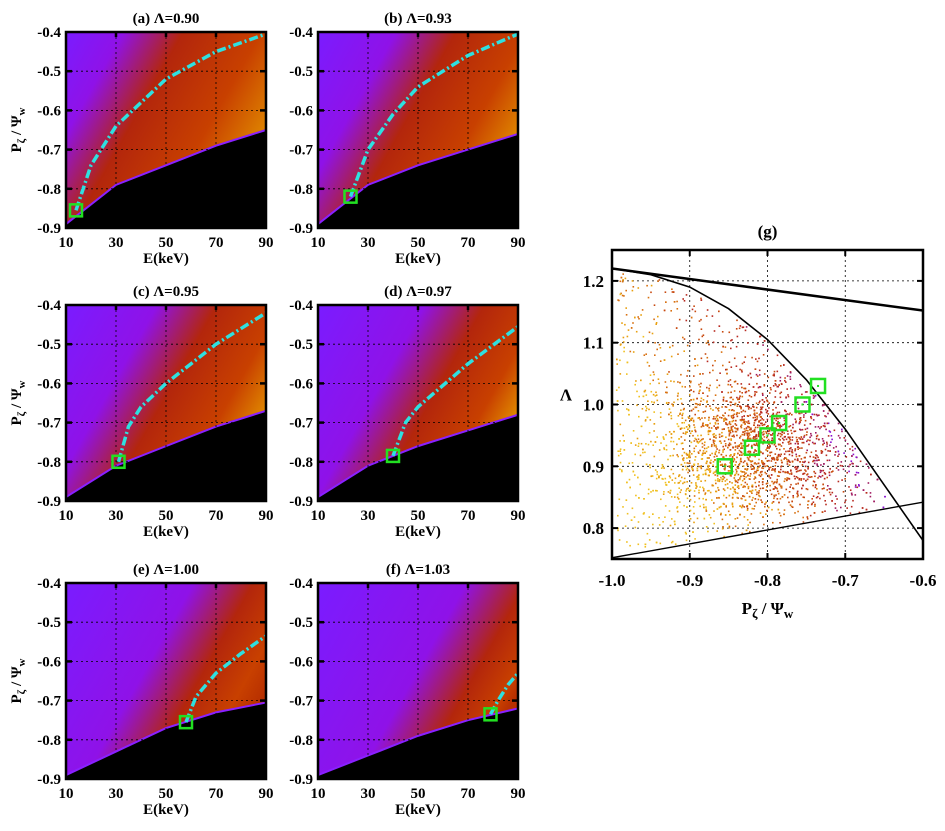  I want to click on y-tick-label: -0.4, so click(301, 306).